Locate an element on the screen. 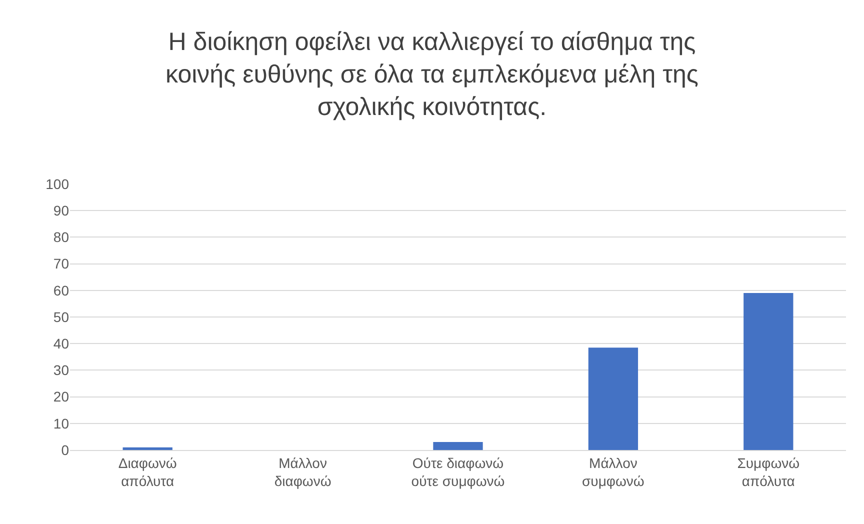 The height and width of the screenshot is (524, 864). y-tick-label: 10 is located at coordinates (61, 423).